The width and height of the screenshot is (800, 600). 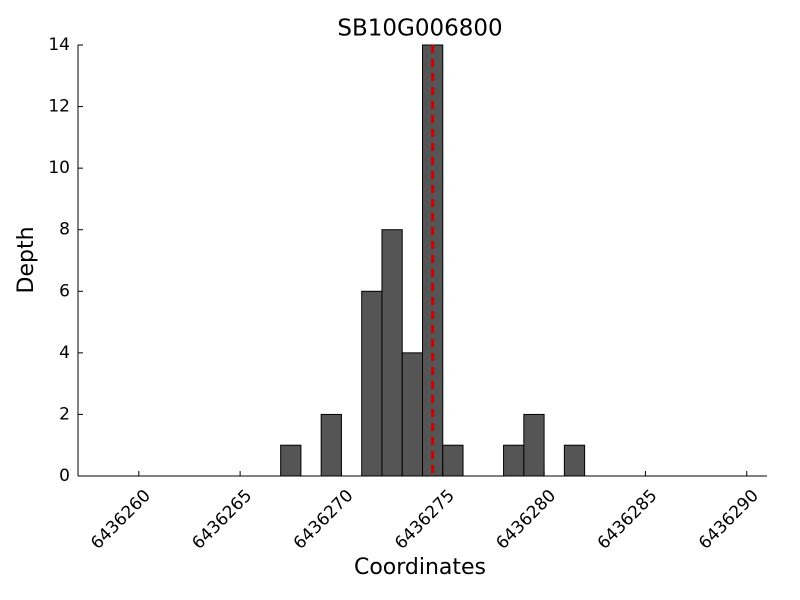 I want to click on x-tick-label: 6436275, so click(x=425, y=520).